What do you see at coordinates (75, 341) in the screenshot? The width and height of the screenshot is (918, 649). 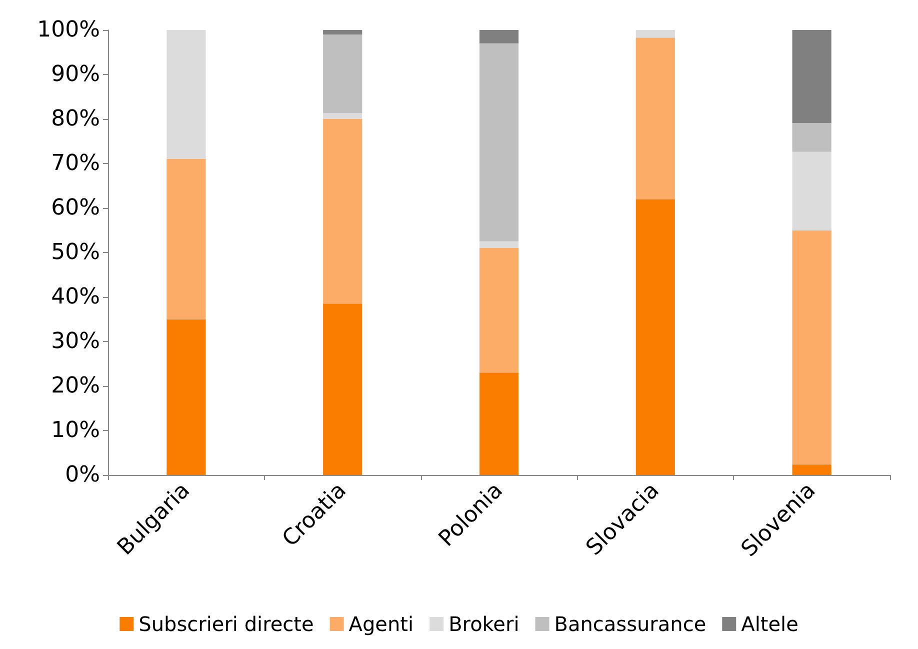 I see `y-tick-label: 30%` at bounding box center [75, 341].